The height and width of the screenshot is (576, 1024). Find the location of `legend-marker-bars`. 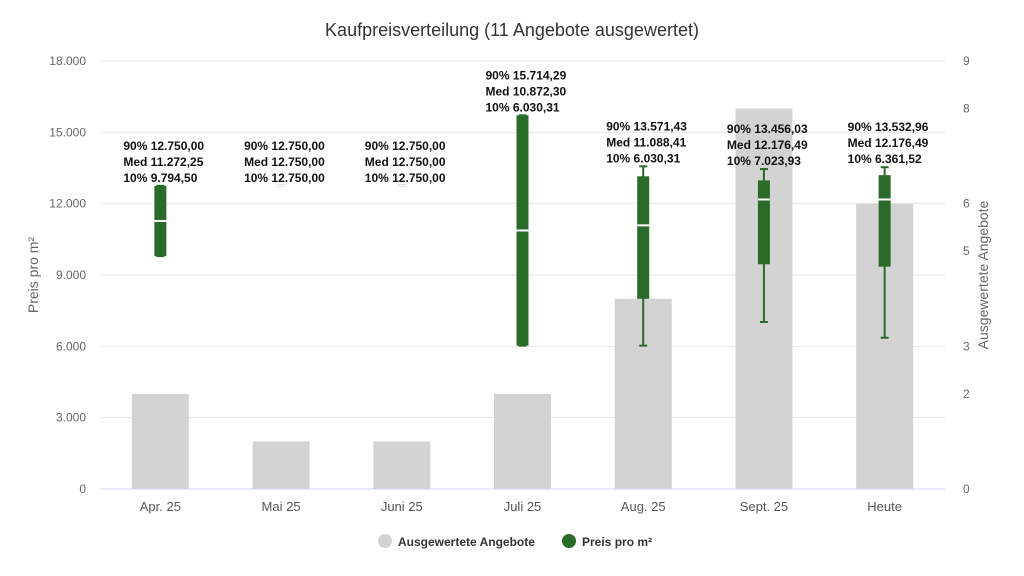

legend-marker-bars is located at coordinates (385, 541).